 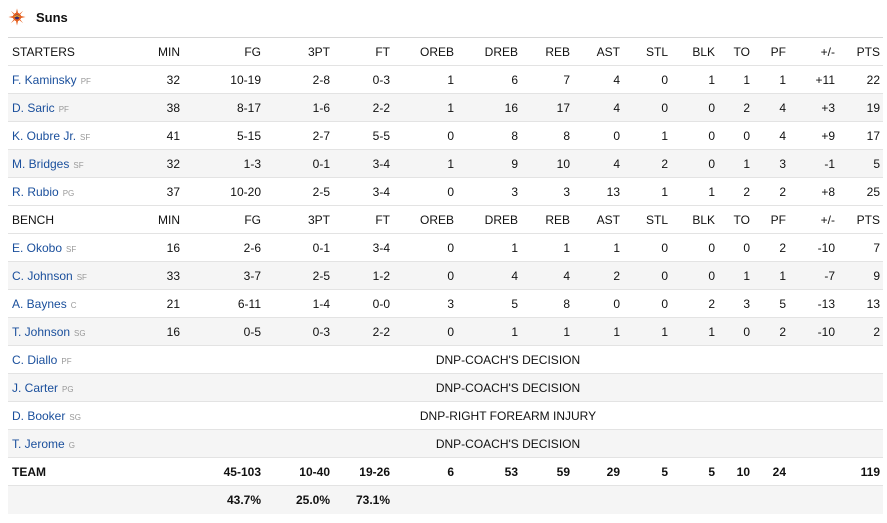 What do you see at coordinates (80, 333) in the screenshot?
I see `player-position: SG` at bounding box center [80, 333].